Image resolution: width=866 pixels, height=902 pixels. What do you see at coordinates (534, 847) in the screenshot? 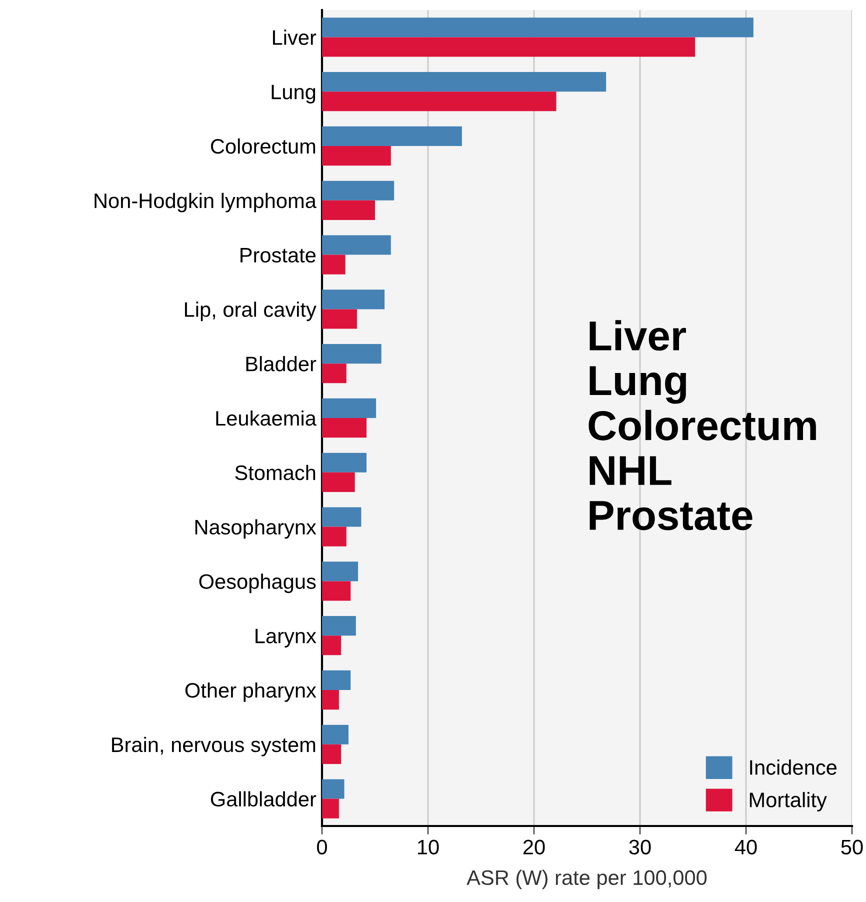
I see `x-tick-label: 20` at bounding box center [534, 847].